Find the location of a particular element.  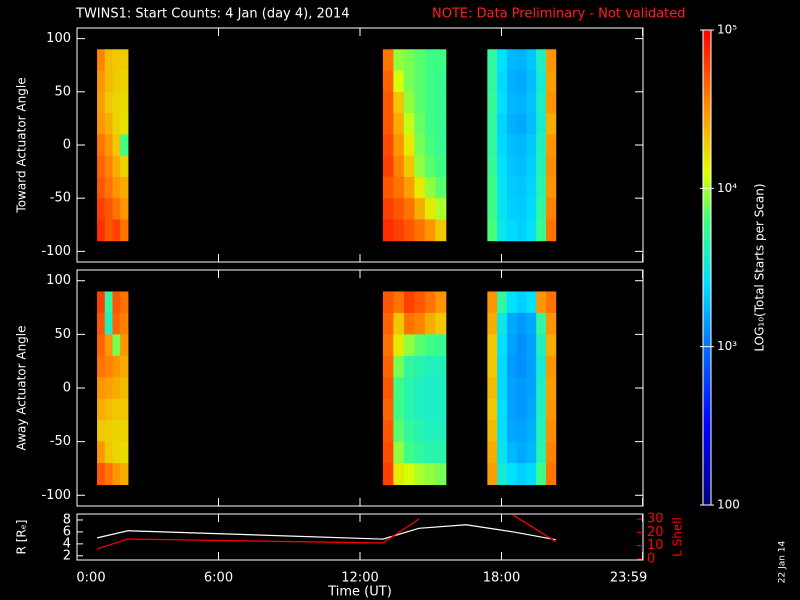

colorbar-label: LOG₁₀(Total Starts per Scan) is located at coordinates (760, 267).